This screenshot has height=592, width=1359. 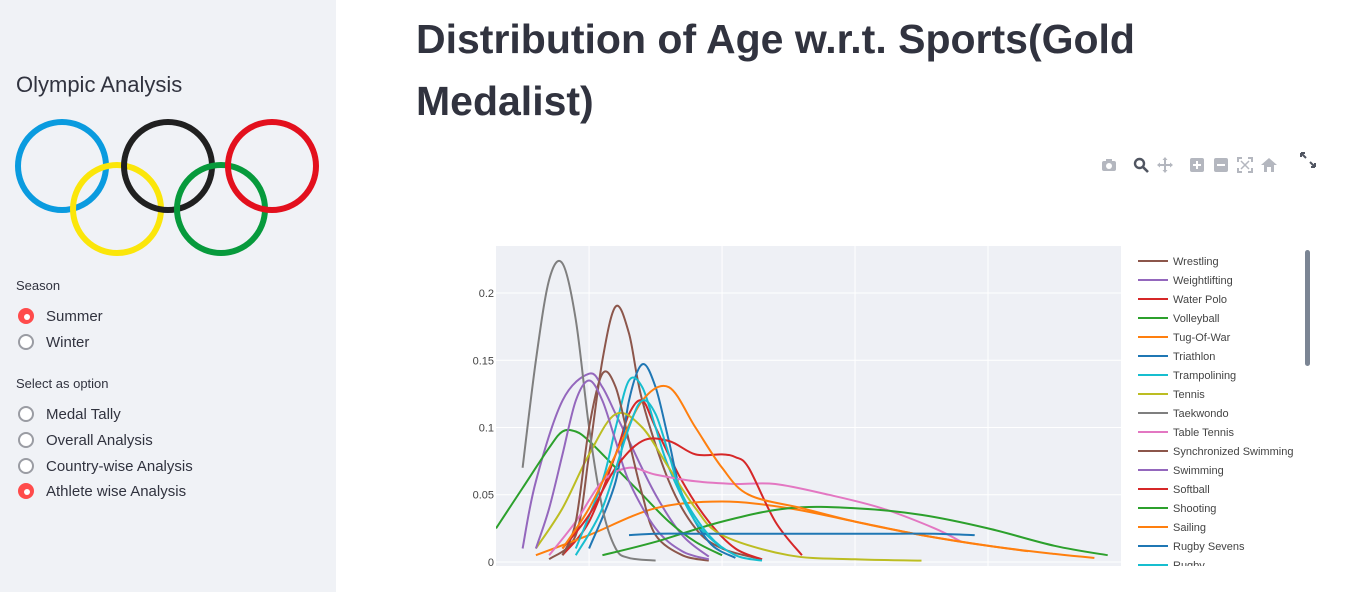 What do you see at coordinates (83, 414) in the screenshot?
I see `radio-label: Medal Tally` at bounding box center [83, 414].